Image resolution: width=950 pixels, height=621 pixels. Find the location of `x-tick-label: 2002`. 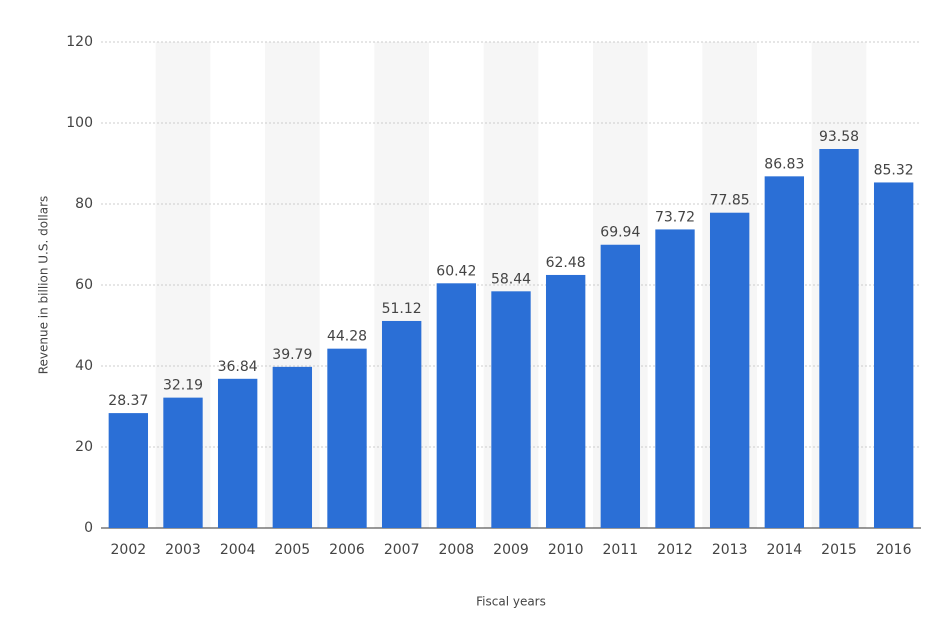

x-tick-label: 2002 is located at coordinates (129, 550).